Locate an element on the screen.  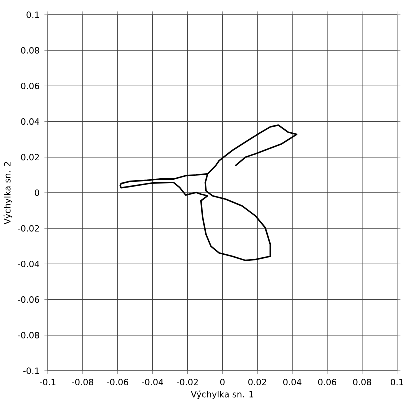
x-tick-label: 0.08 is located at coordinates (362, 382).